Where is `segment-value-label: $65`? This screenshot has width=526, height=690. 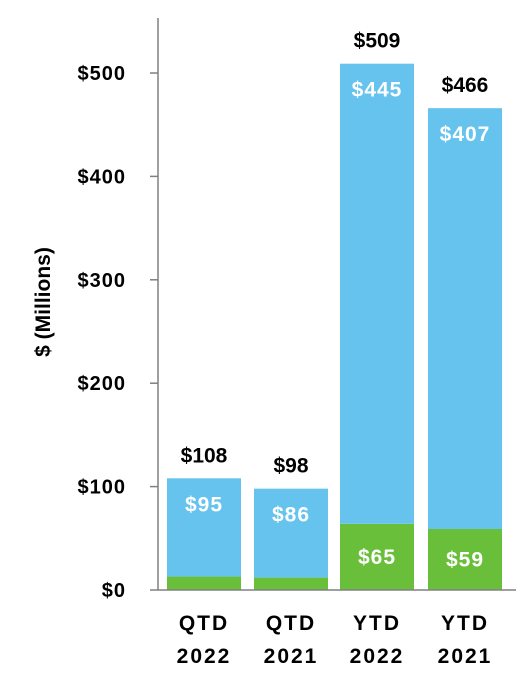 segment-value-label: $65 is located at coordinates (377, 557).